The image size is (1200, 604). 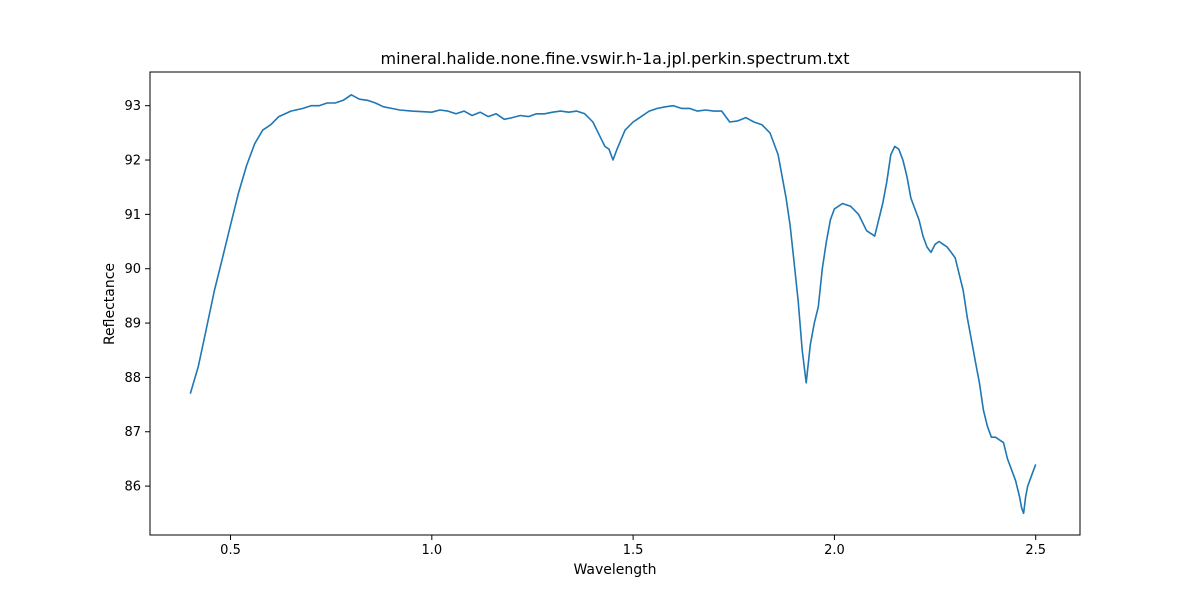 I want to click on x-tick-label: 2.0, so click(x=834, y=550).